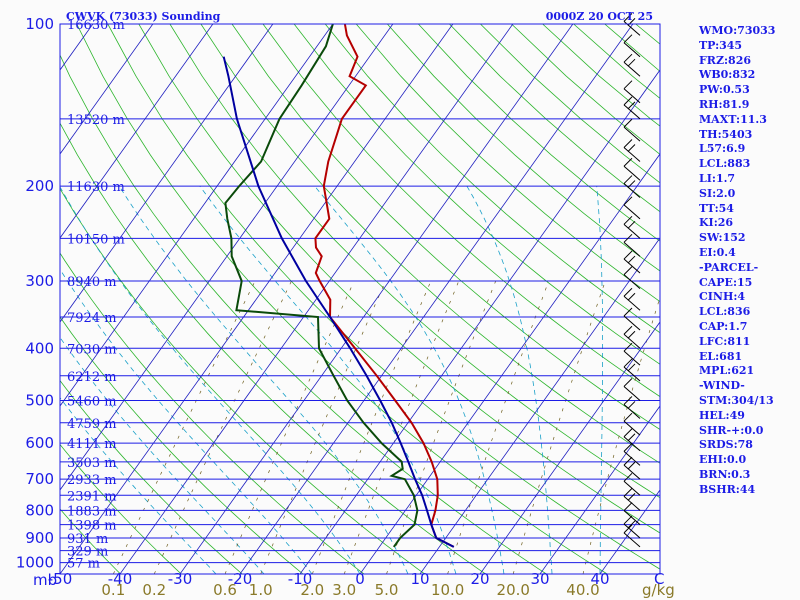 This screenshot has height=600, width=800. What do you see at coordinates (733, 119) in the screenshot?
I see `index-item: MAXT:11.3` at bounding box center [733, 119].